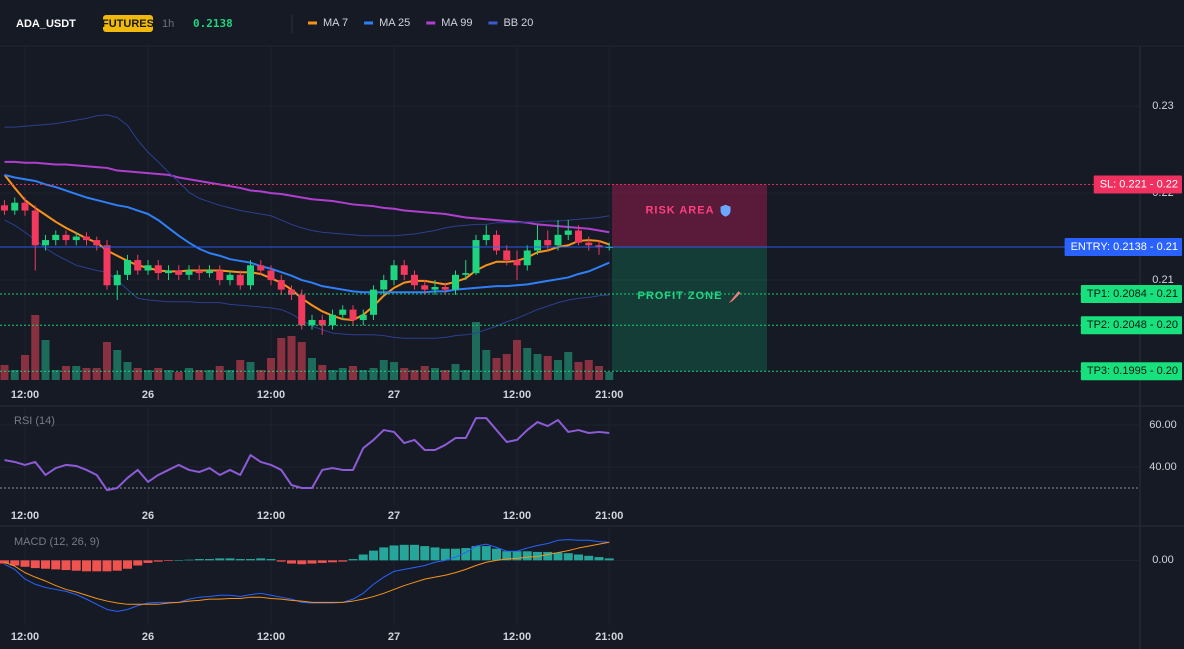  What do you see at coordinates (307, 573) in the screenshot?
I see `signal-line` at bounding box center [307, 573].